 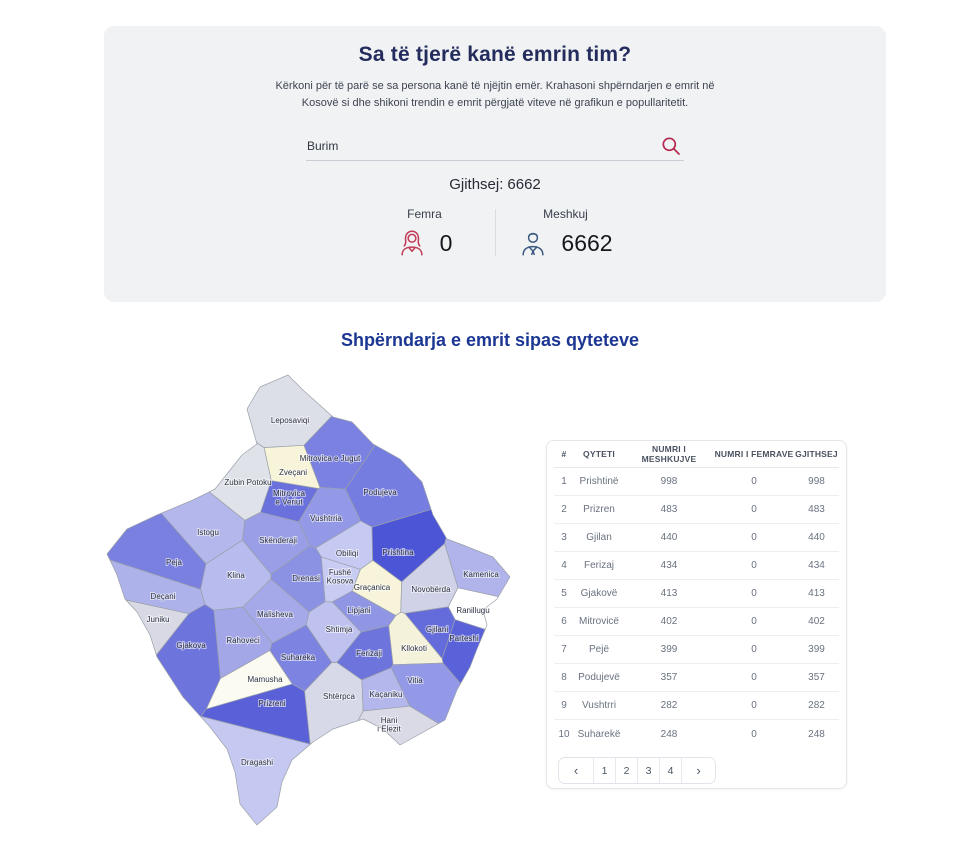 I want to click on total-label: Gjithsej:, so click(x=476, y=184).